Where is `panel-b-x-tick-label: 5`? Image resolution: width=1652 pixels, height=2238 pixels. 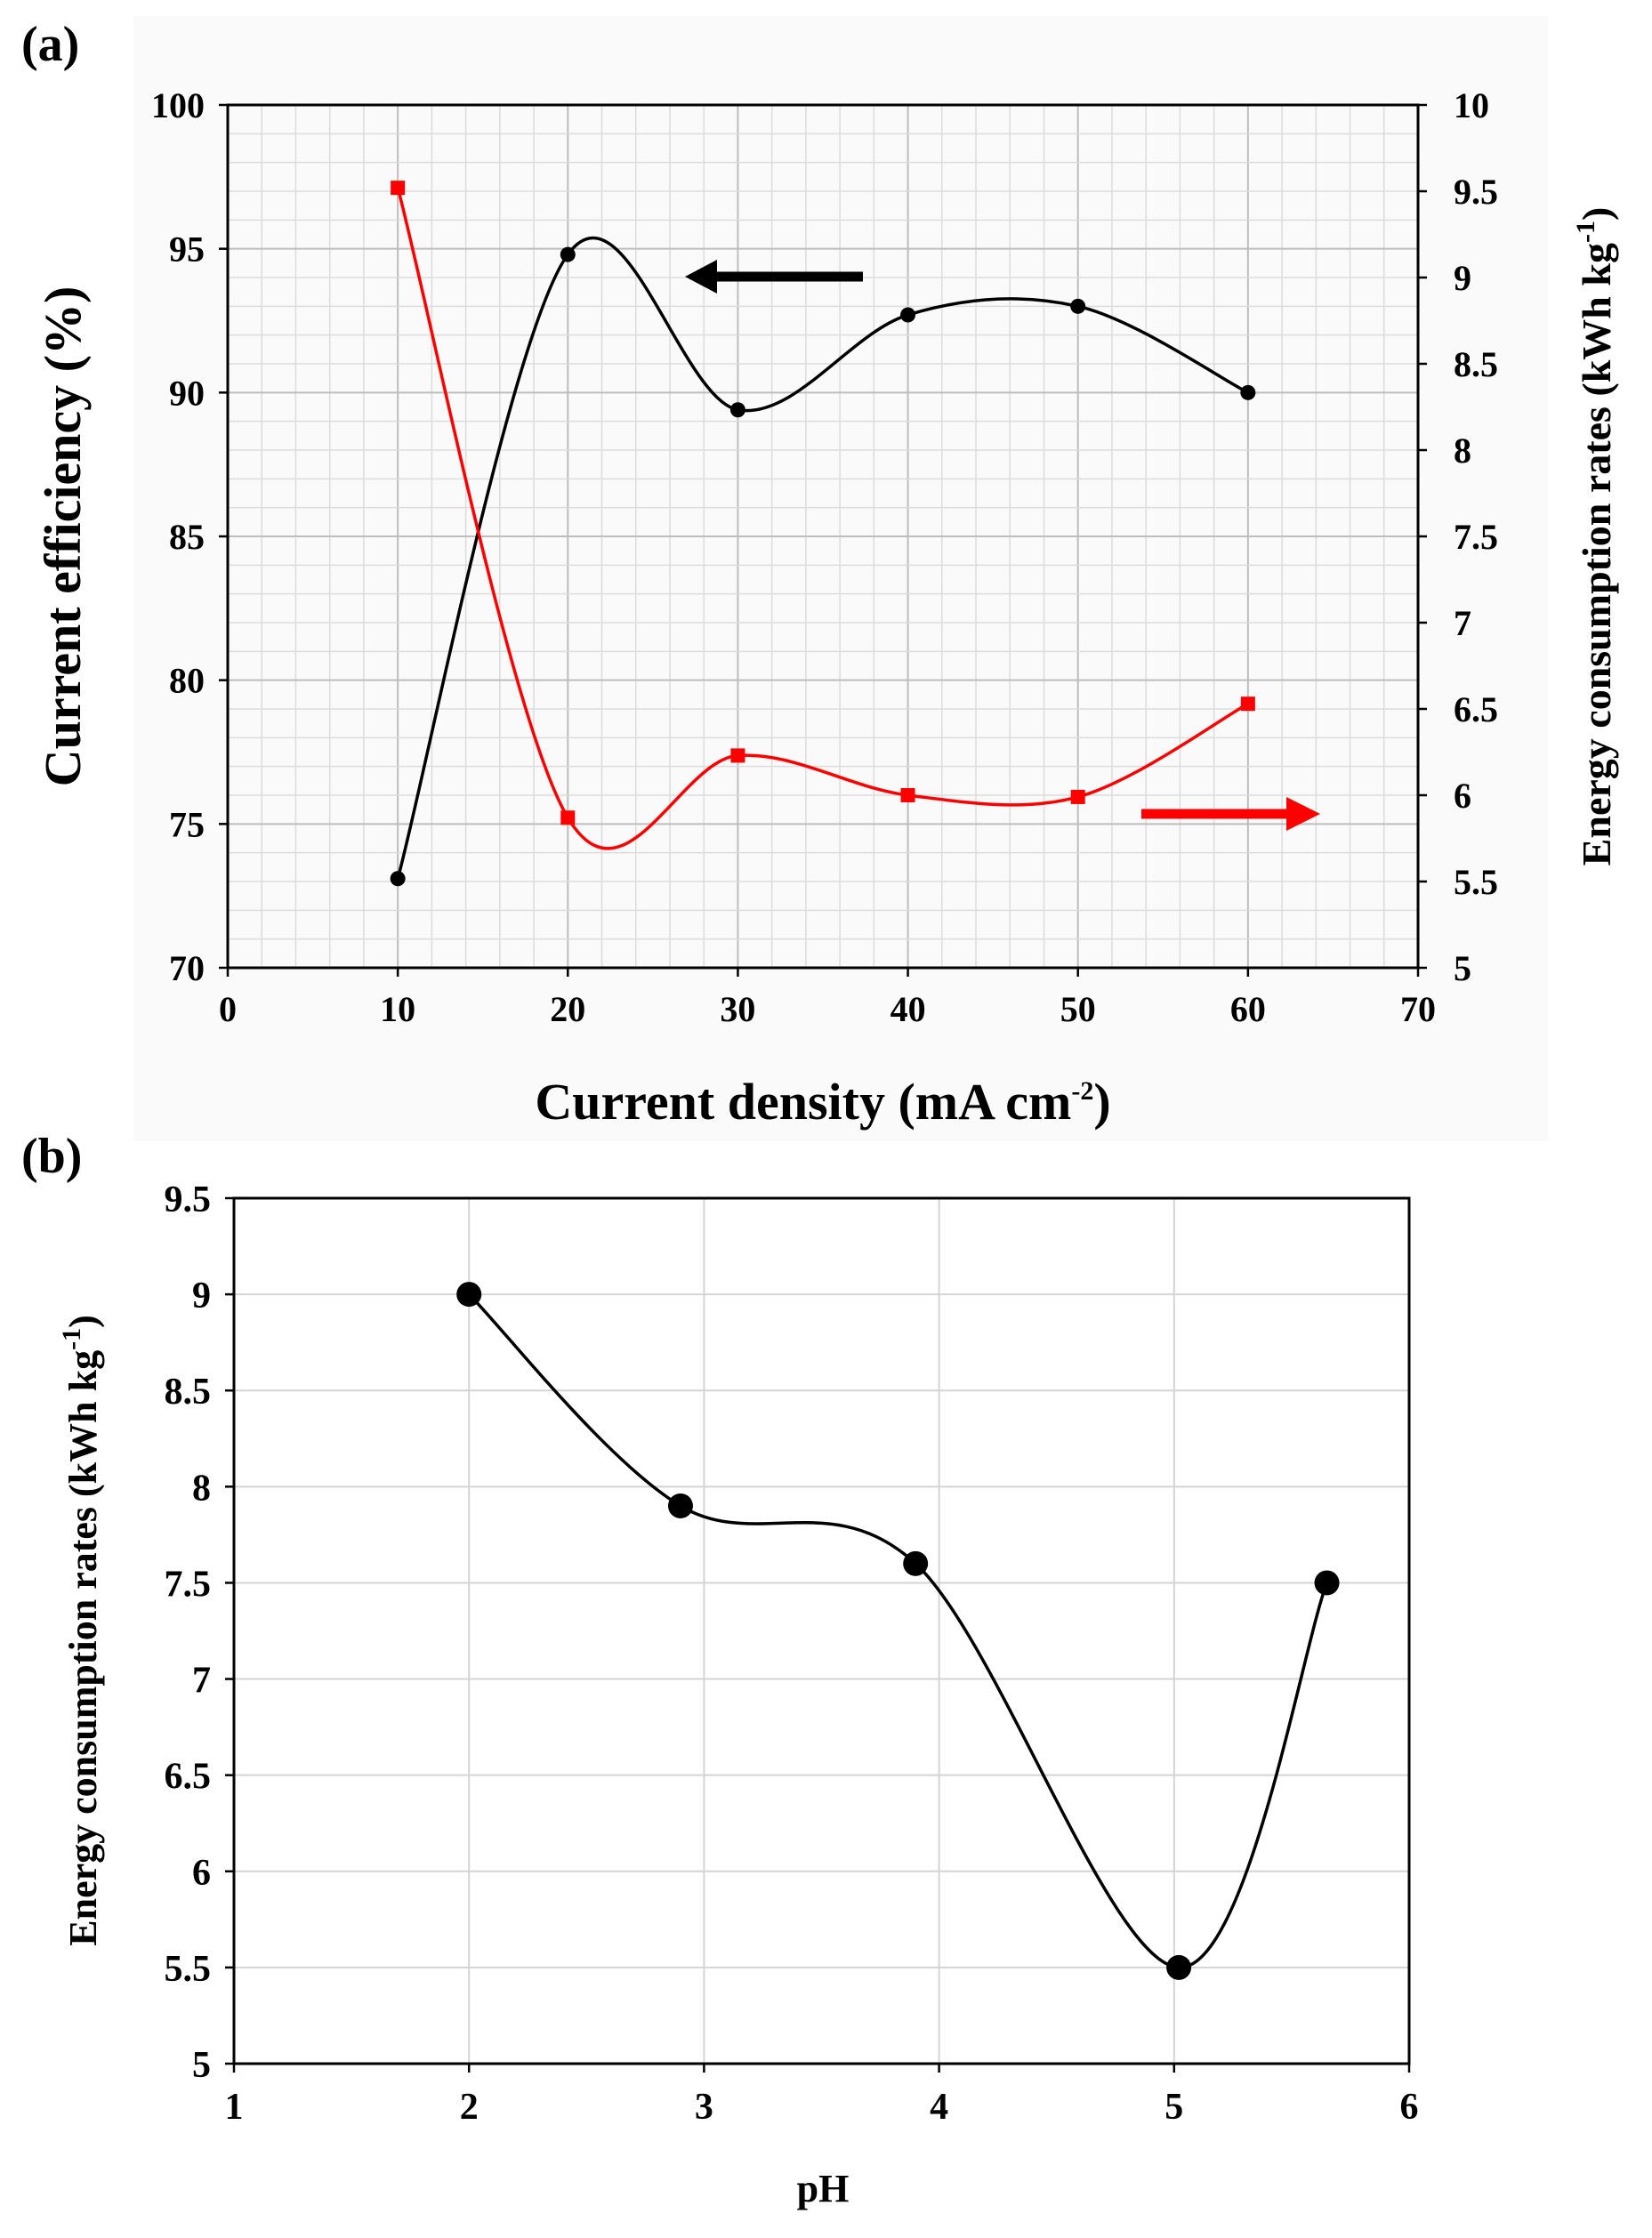 panel-b-x-tick-label: 5 is located at coordinates (1173, 2107).